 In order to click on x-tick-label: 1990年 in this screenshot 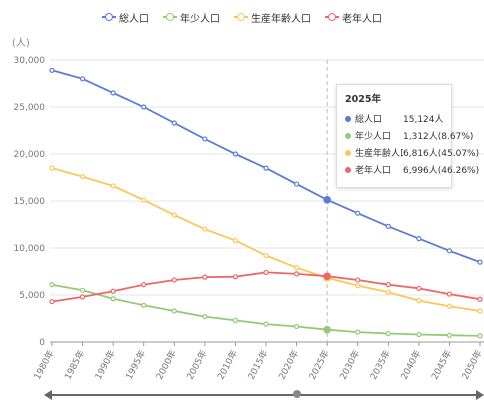, I will do `click(105, 365)`.